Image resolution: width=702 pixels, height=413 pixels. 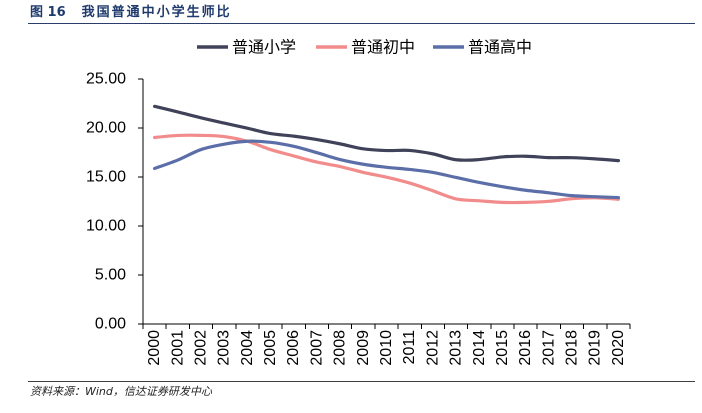 I want to click on x-tick-label: 2012, so click(x=432, y=348).